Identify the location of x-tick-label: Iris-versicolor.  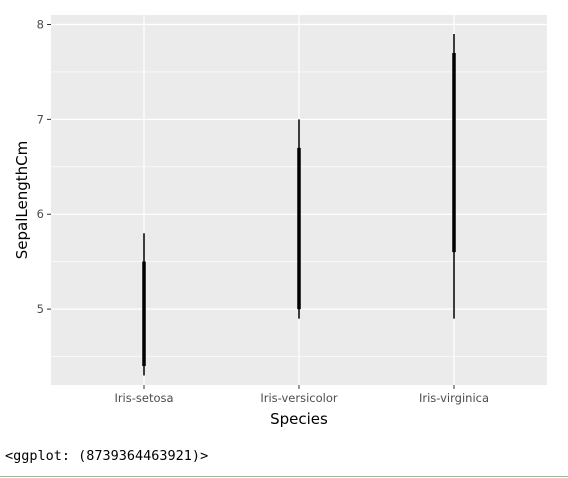
(299, 398).